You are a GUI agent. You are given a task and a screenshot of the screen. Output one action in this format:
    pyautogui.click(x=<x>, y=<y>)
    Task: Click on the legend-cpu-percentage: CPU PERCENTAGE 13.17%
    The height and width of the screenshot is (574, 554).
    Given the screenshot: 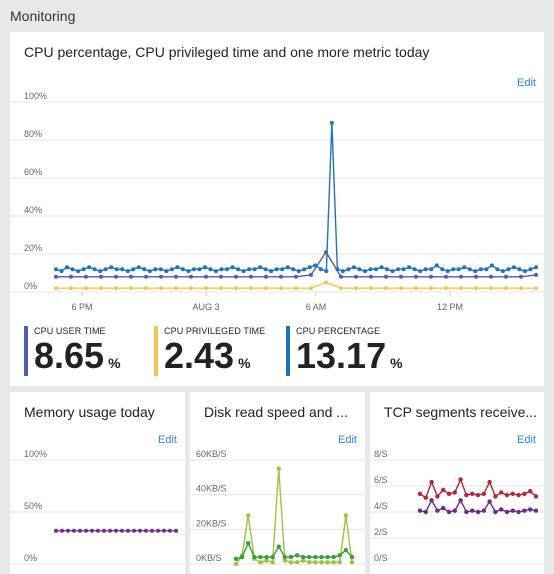 What is the action you would take?
    pyautogui.click(x=356, y=351)
    